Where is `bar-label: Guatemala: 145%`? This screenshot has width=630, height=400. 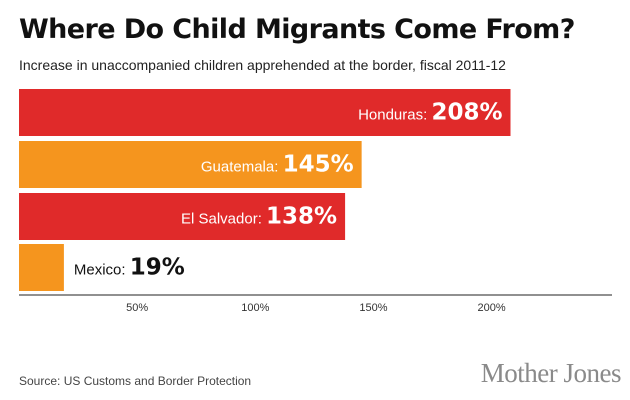 bar-label: Guatemala: 145% is located at coordinates (277, 165).